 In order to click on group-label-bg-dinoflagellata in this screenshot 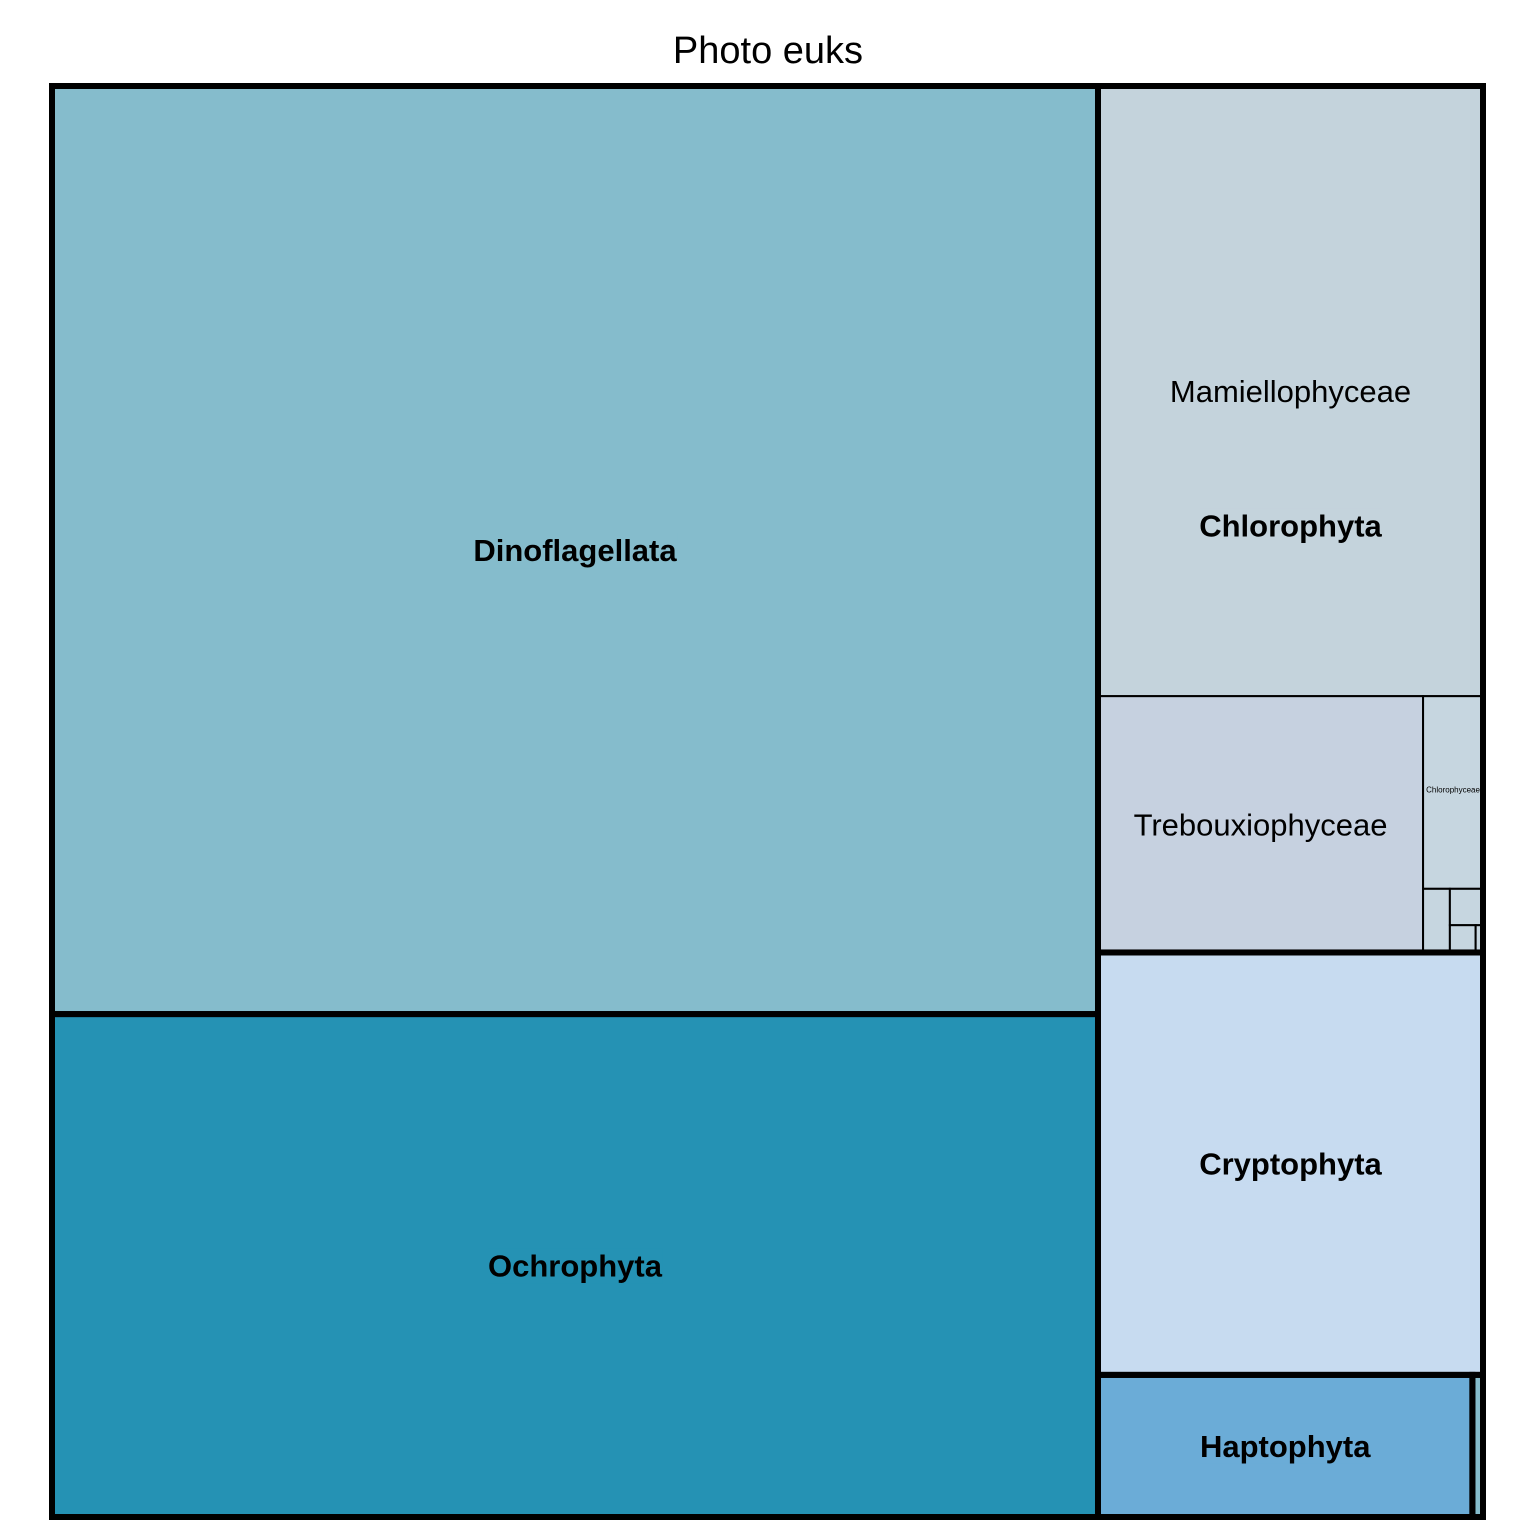, I will do `click(575, 551)`.